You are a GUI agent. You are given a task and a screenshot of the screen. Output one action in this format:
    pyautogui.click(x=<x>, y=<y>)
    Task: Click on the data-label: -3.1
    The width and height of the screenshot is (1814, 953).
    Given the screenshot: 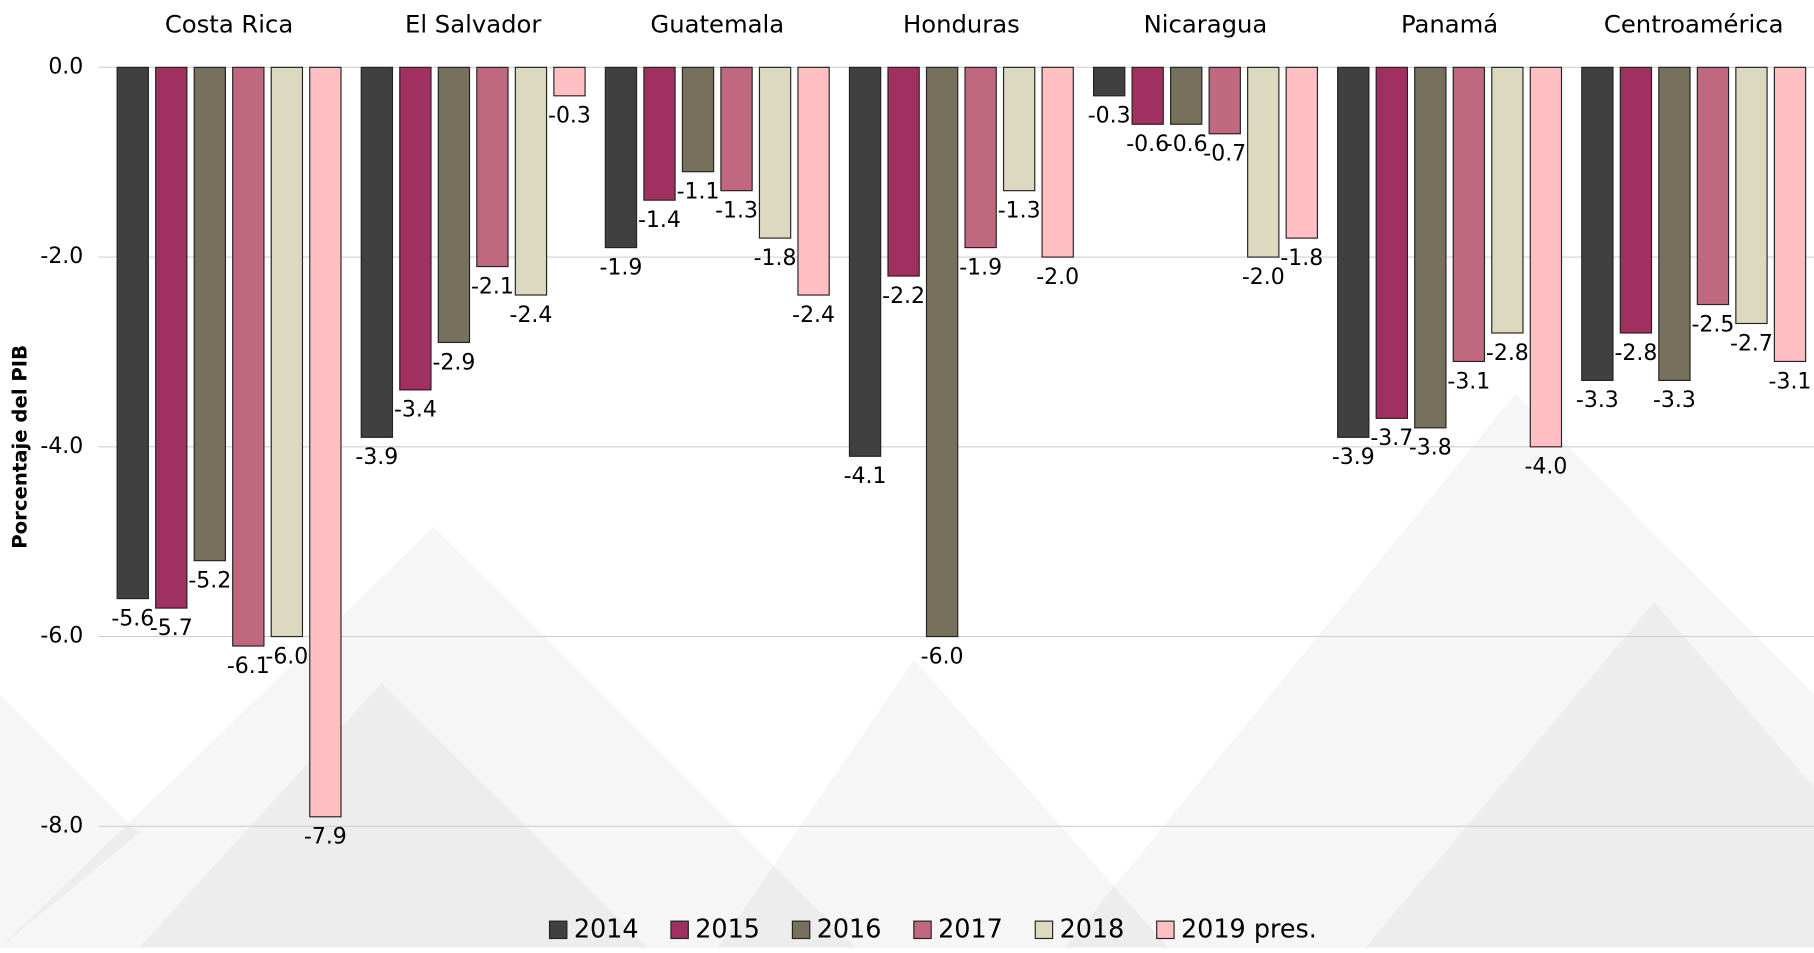 What is the action you would take?
    pyautogui.click(x=1790, y=381)
    